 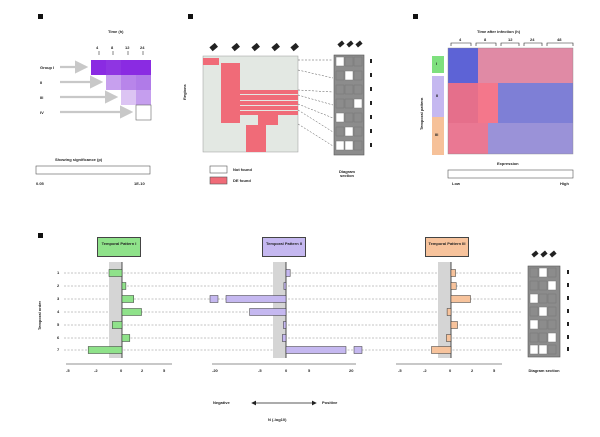 I want to click on panel-d-row-label: 1, so click(x=58, y=272).